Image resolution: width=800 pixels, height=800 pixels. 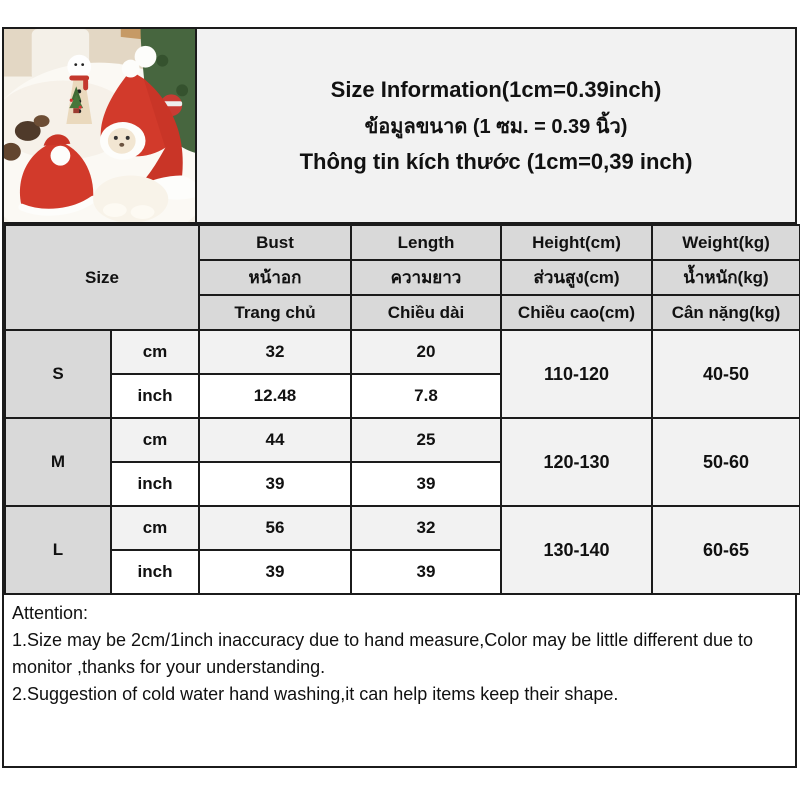 I want to click on table-row-s-inch: inch 12.48 7.8, so click(x=402, y=396).